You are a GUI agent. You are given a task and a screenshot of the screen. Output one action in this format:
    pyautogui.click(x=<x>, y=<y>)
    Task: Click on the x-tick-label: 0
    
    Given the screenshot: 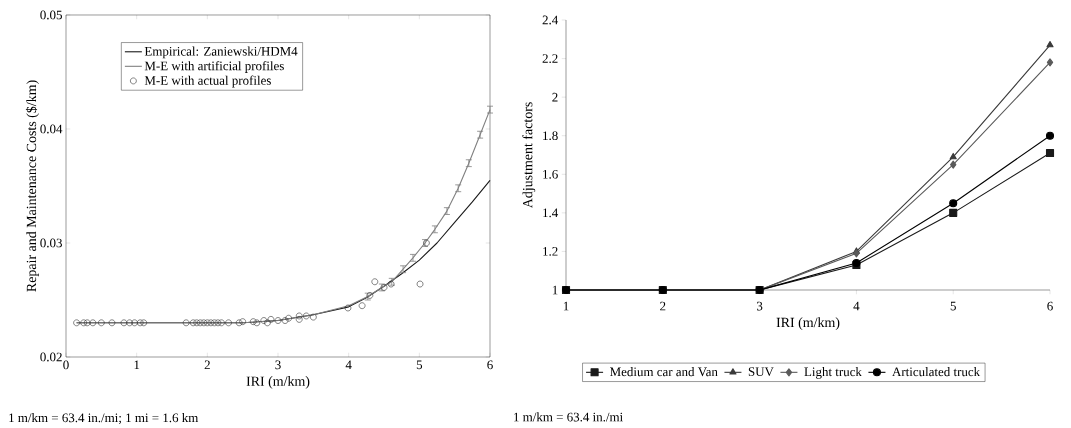 What is the action you would take?
    pyautogui.click(x=66, y=365)
    